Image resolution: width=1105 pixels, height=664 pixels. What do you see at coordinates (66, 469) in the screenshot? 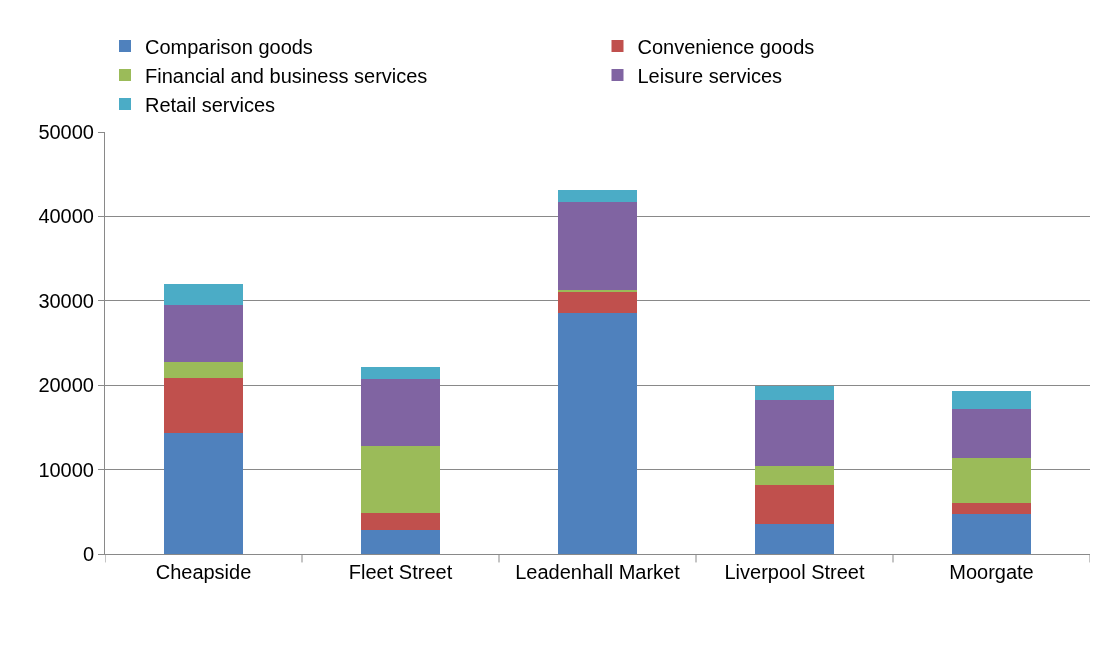
I see `y-tick-label: 10000` at bounding box center [66, 469].